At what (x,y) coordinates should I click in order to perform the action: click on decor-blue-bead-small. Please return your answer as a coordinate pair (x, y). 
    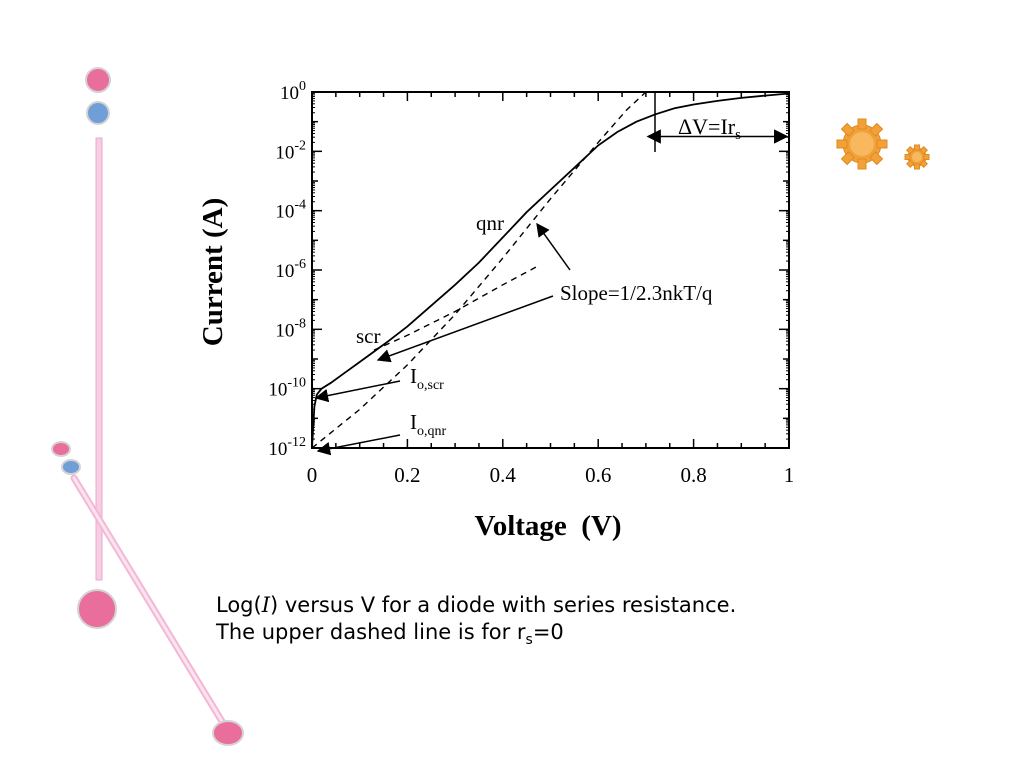
    Looking at the image, I should click on (71, 467).